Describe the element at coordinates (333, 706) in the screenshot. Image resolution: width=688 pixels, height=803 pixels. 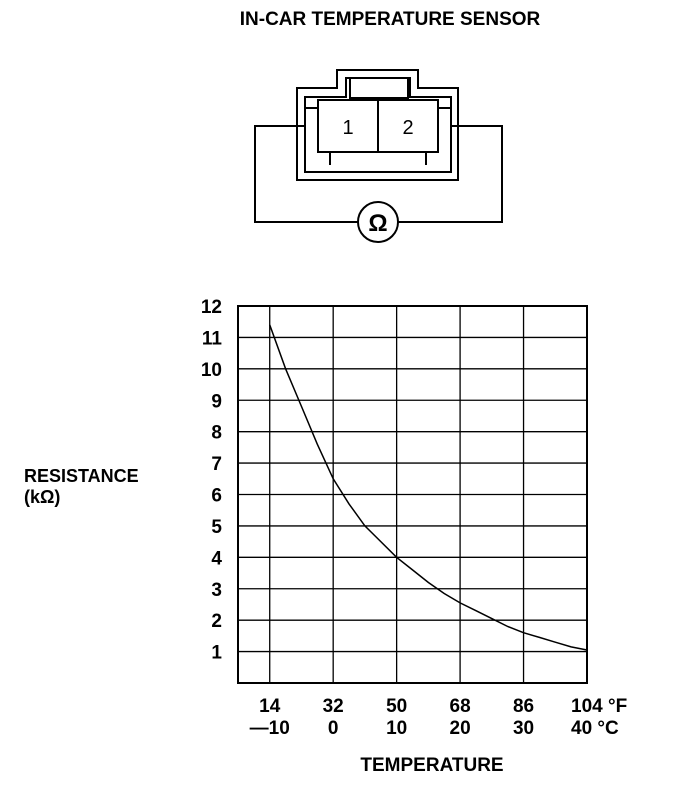
I see `x-tick-label-fahrenheit: 32` at that location.